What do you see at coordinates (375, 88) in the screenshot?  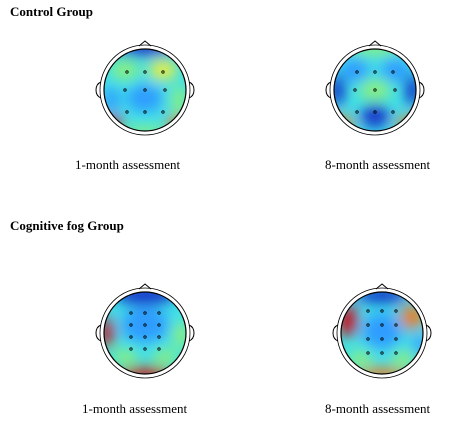 I see `topomap-control-8month` at bounding box center [375, 88].